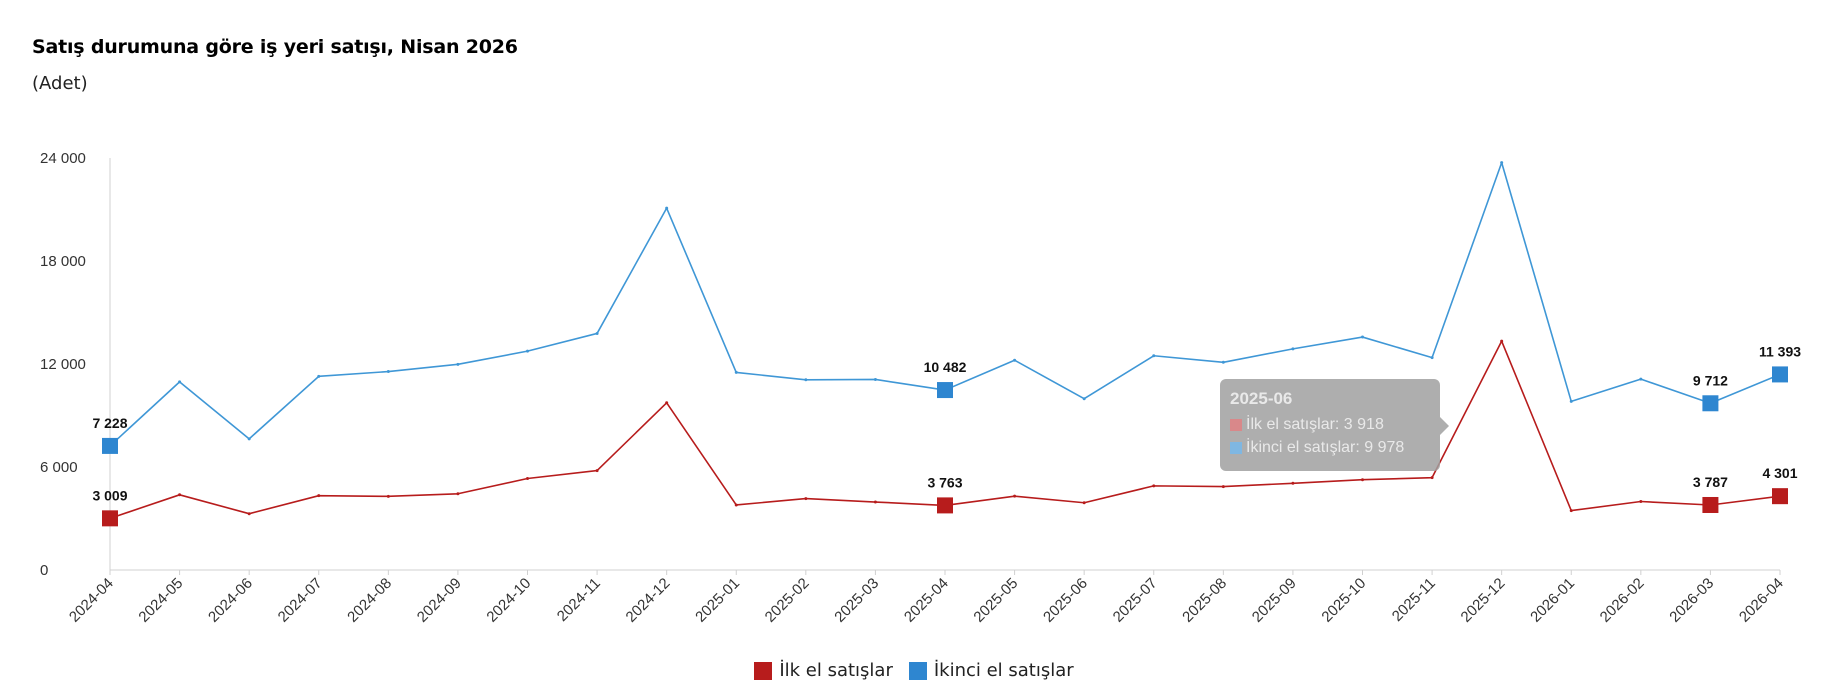 The width and height of the screenshot is (1828, 700). I want to click on tooltip-swatch-second-hand, so click(1236, 448).